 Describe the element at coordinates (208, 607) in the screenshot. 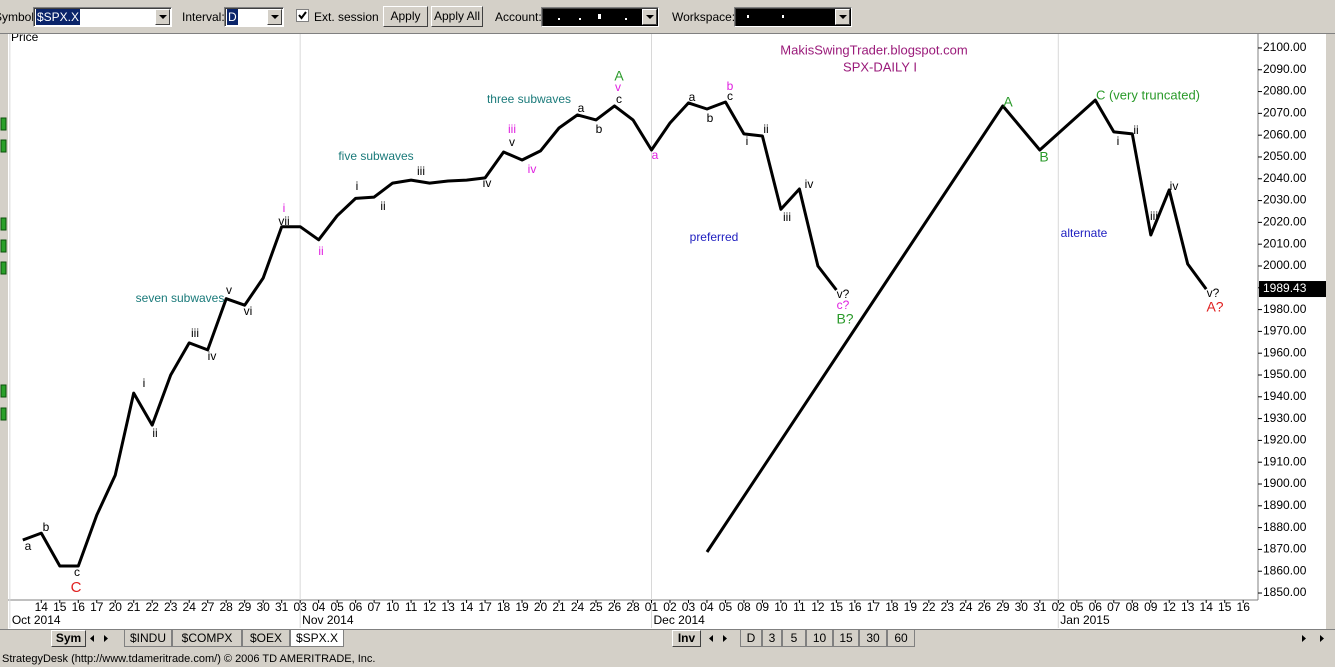

I see `x-tick-label: 27` at that location.